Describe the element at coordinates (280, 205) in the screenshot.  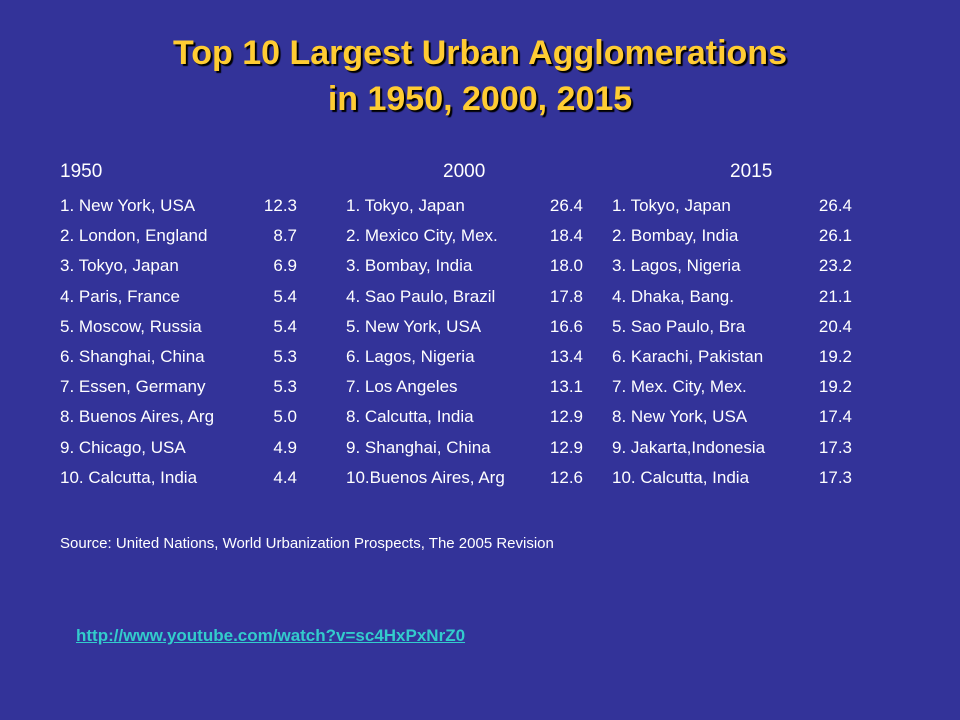
I see `rank-value-1950-1: 12.3` at that location.